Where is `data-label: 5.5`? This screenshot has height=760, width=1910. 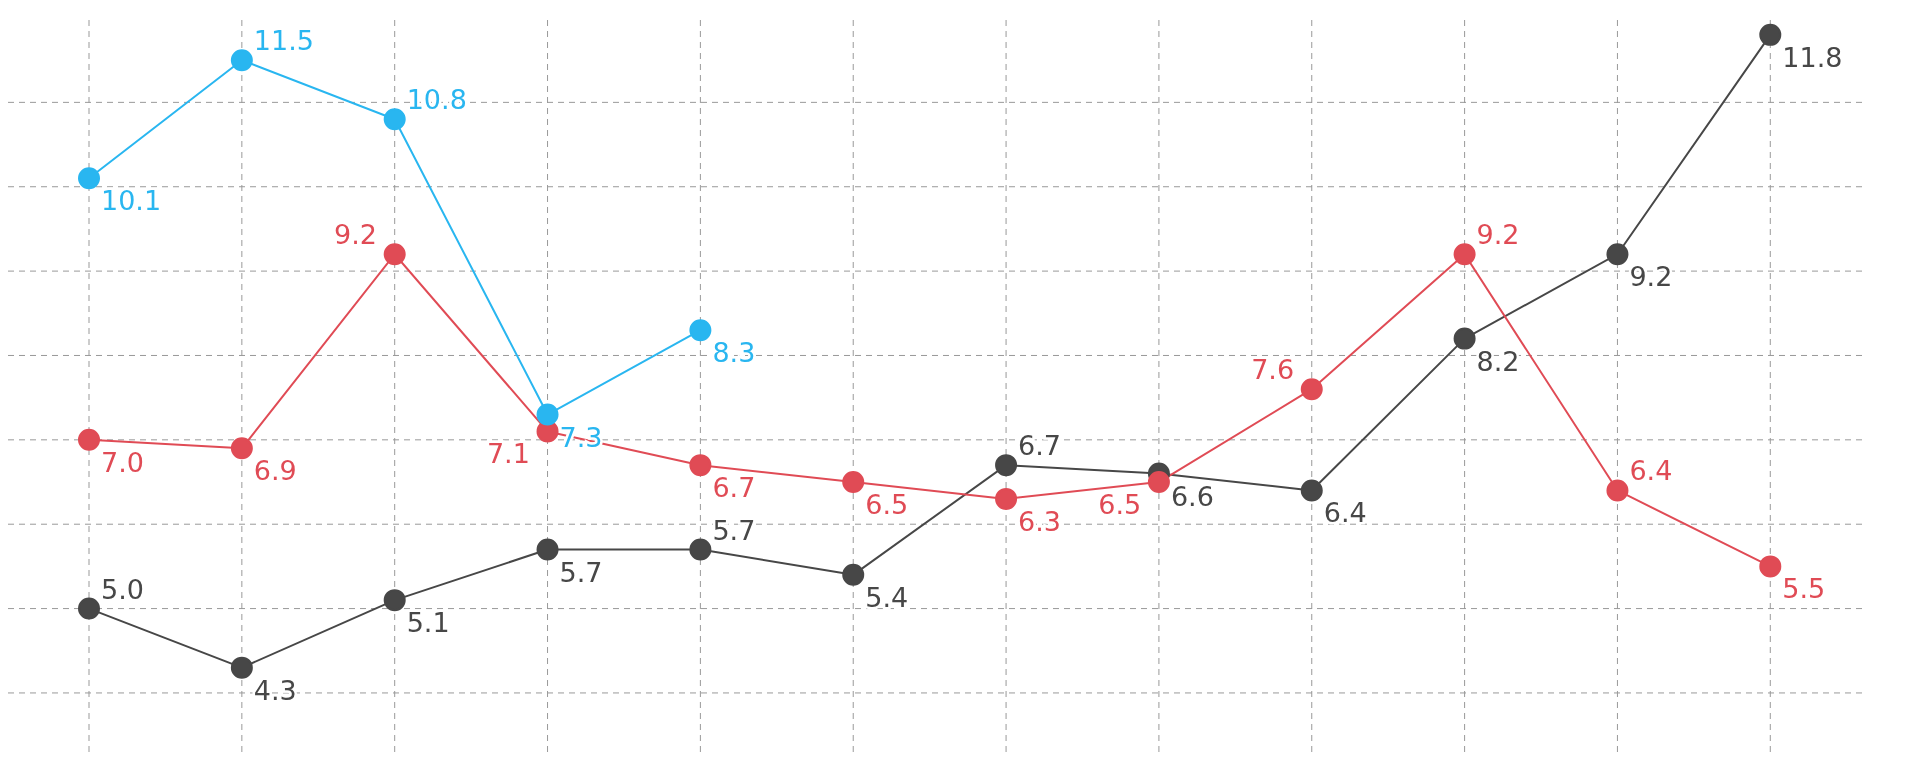
data-label: 5.5 is located at coordinates (1804, 589).